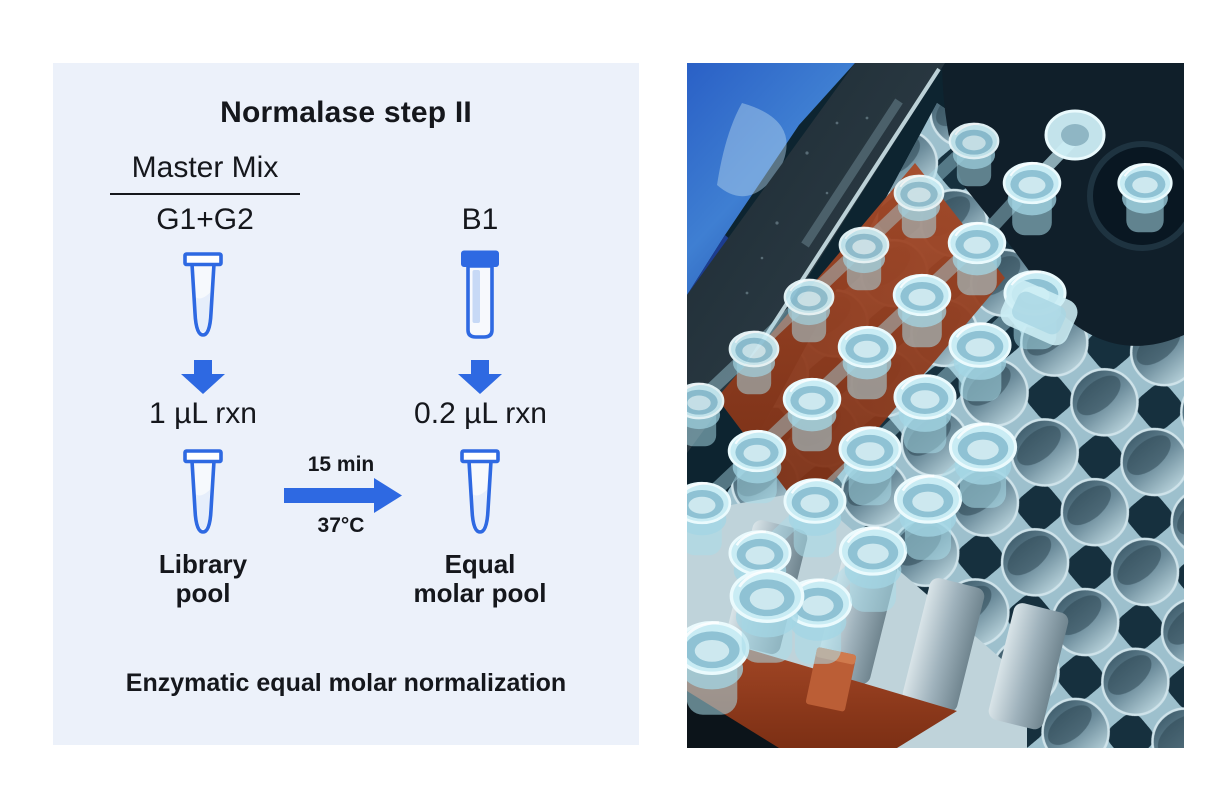 The image size is (1232, 808). Describe the element at coordinates (343, 495) in the screenshot. I see `reaction-arrow-icon` at that location.